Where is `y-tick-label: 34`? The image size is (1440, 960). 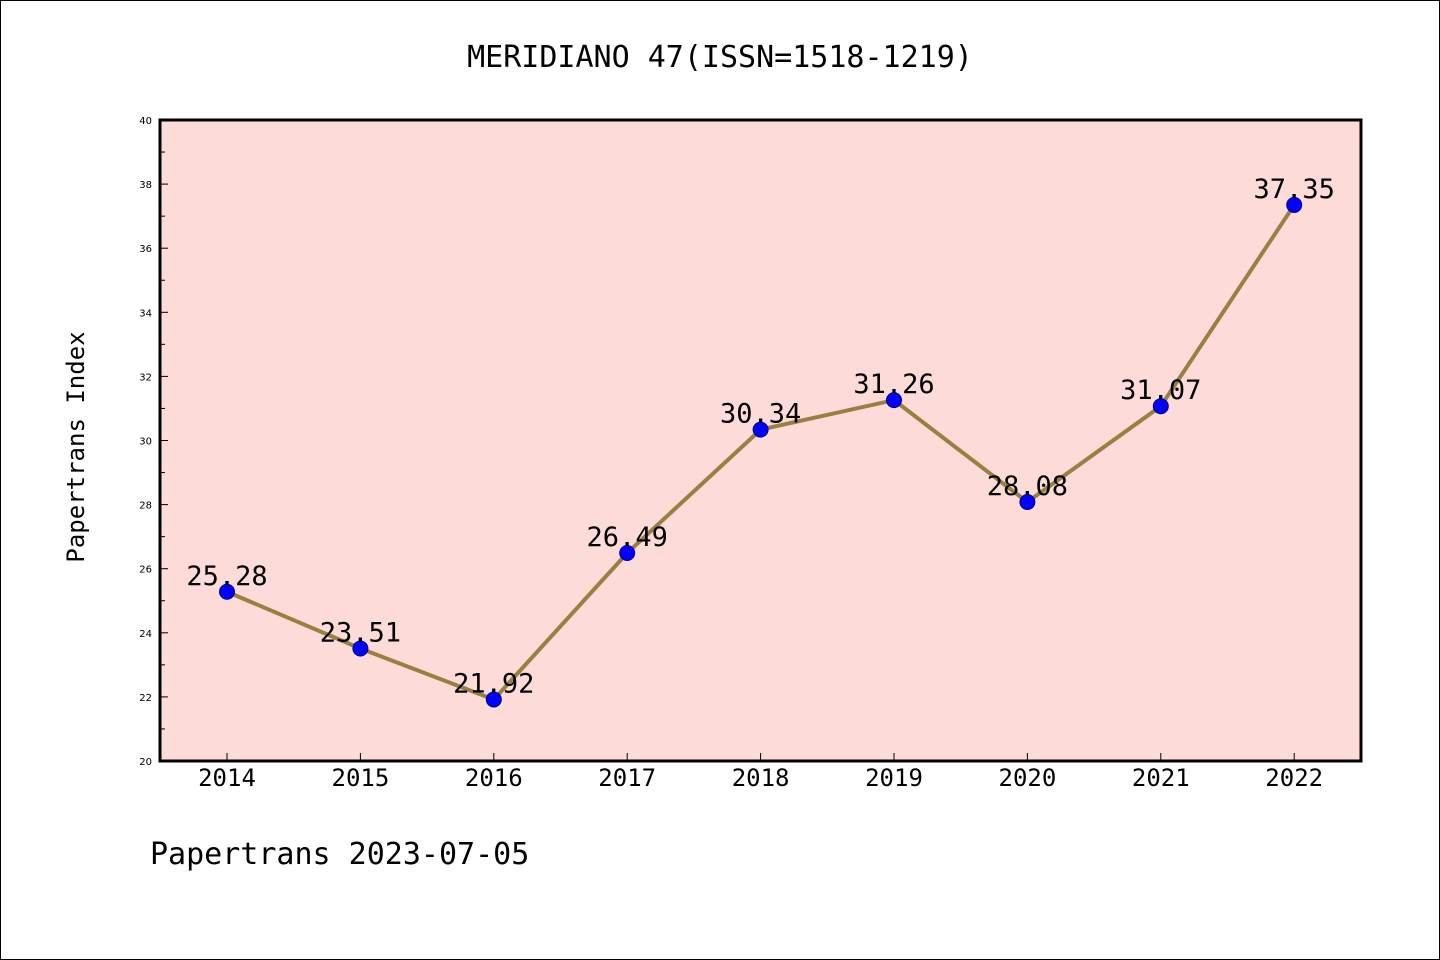
y-tick-label: 34 is located at coordinates (145, 313).